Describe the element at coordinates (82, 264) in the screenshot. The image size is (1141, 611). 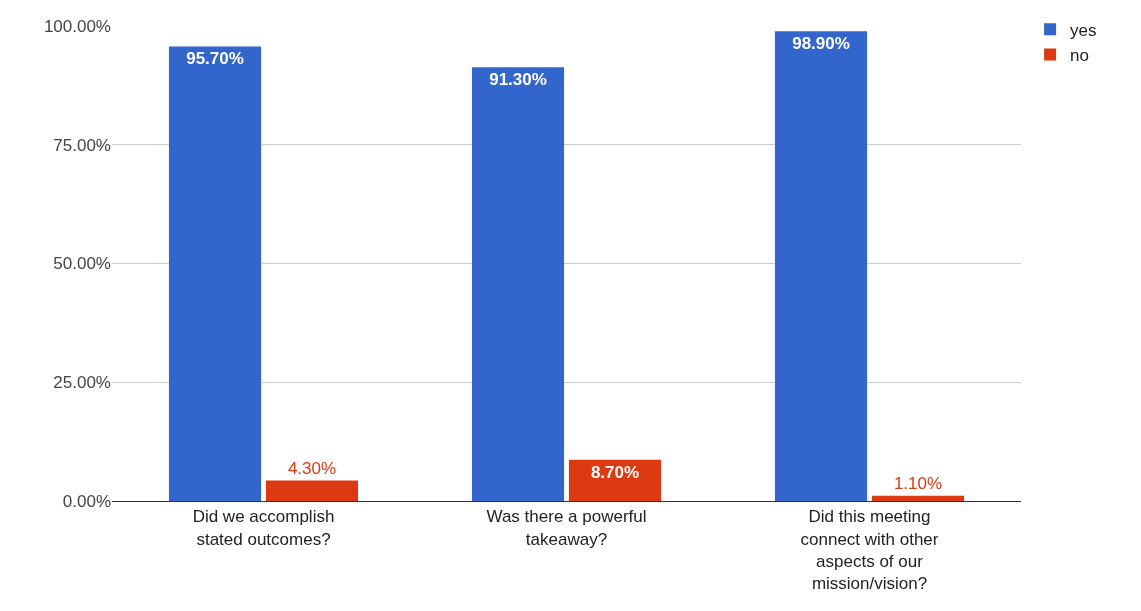
I see `y-tick-label: 50.00%` at that location.